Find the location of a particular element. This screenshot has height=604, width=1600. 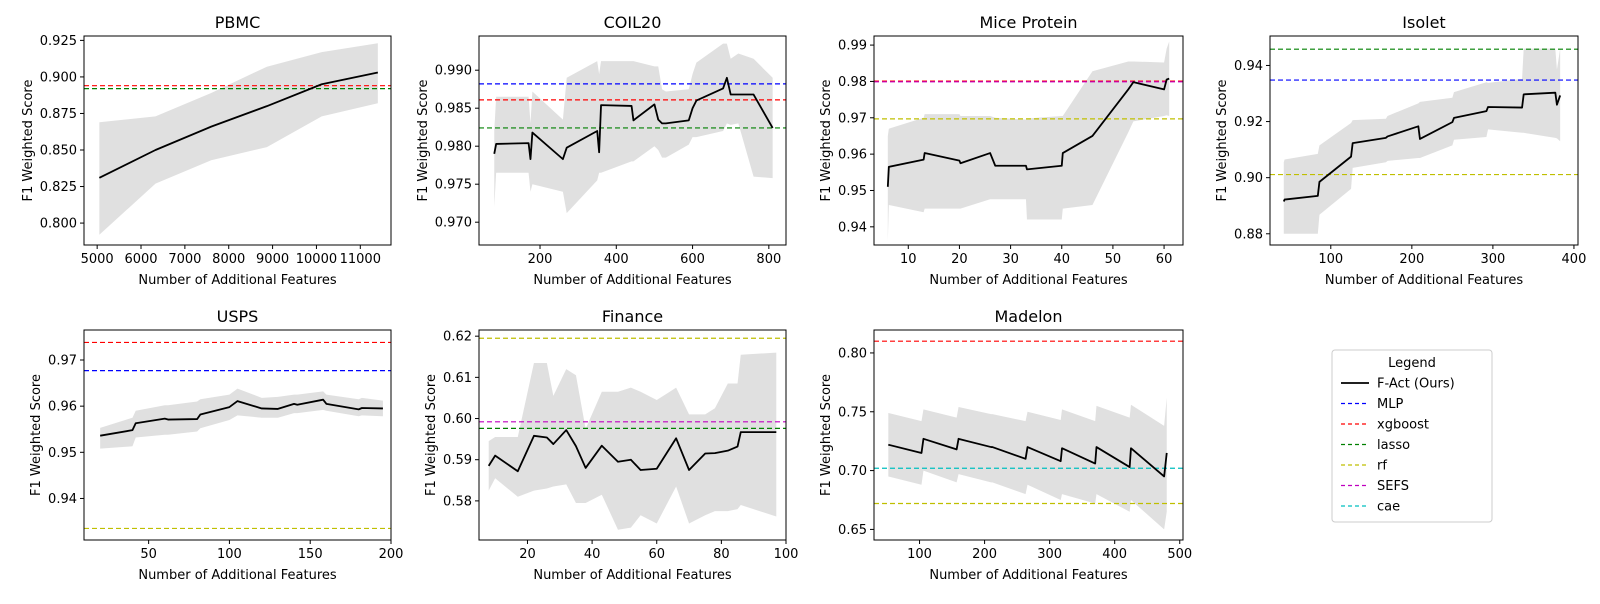

legend-label: lasso is located at coordinates (1393, 445).